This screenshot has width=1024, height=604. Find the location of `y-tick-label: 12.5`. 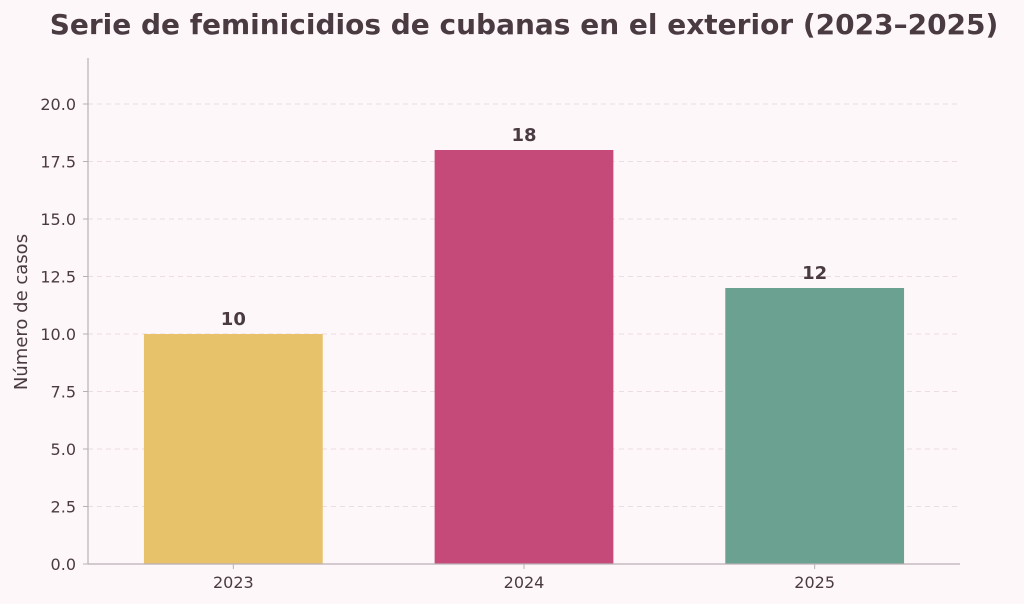

y-tick-label: 12.5 is located at coordinates (58, 277).